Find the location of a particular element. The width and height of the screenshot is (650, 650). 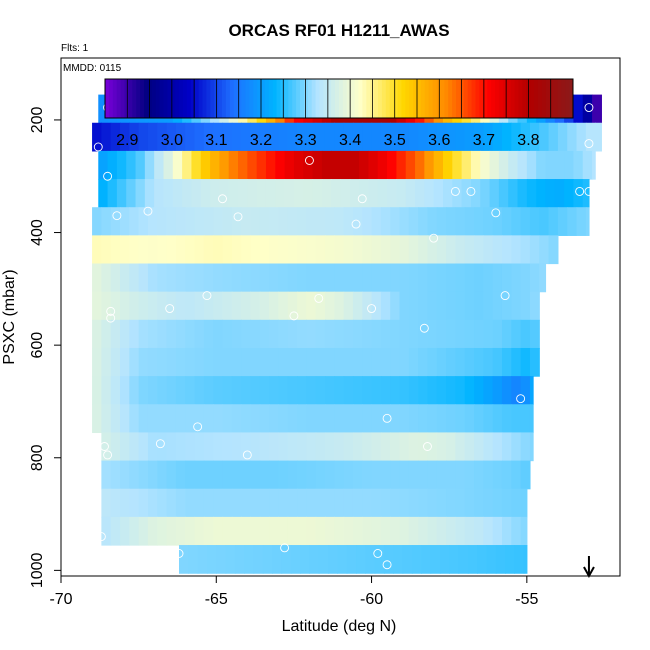

date-note: MMDD: 0115 is located at coordinates (92, 68).